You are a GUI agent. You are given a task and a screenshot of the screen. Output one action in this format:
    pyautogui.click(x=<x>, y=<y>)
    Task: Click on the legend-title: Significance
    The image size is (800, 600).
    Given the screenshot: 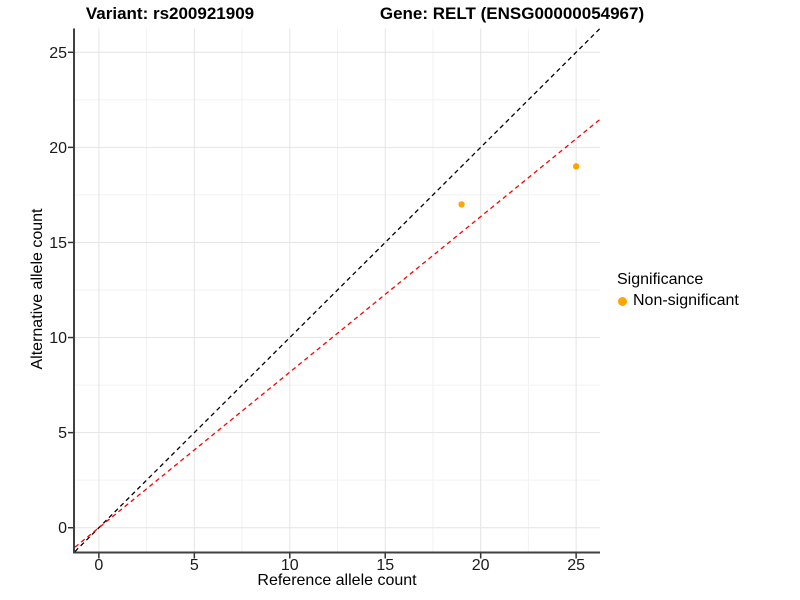 What is the action you would take?
    pyautogui.click(x=660, y=279)
    